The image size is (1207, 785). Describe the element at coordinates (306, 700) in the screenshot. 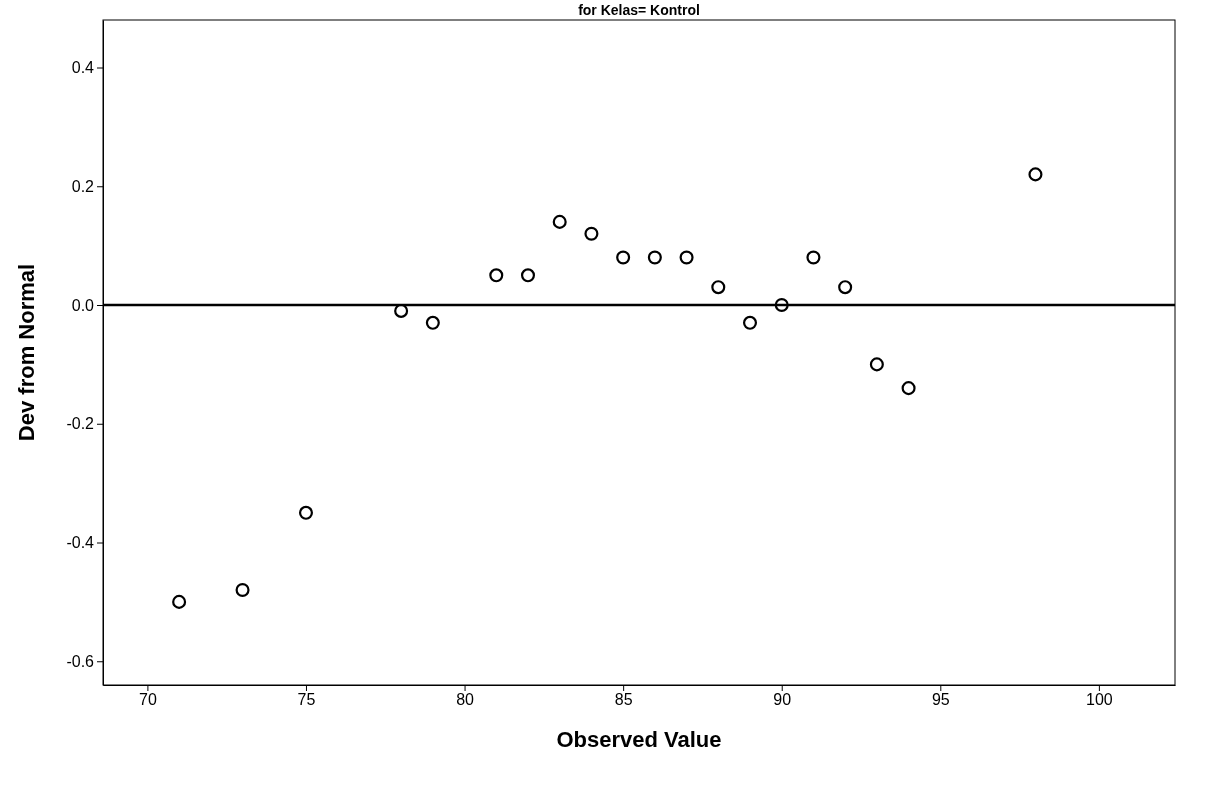

I see `x-tick-label: 75` at that location.